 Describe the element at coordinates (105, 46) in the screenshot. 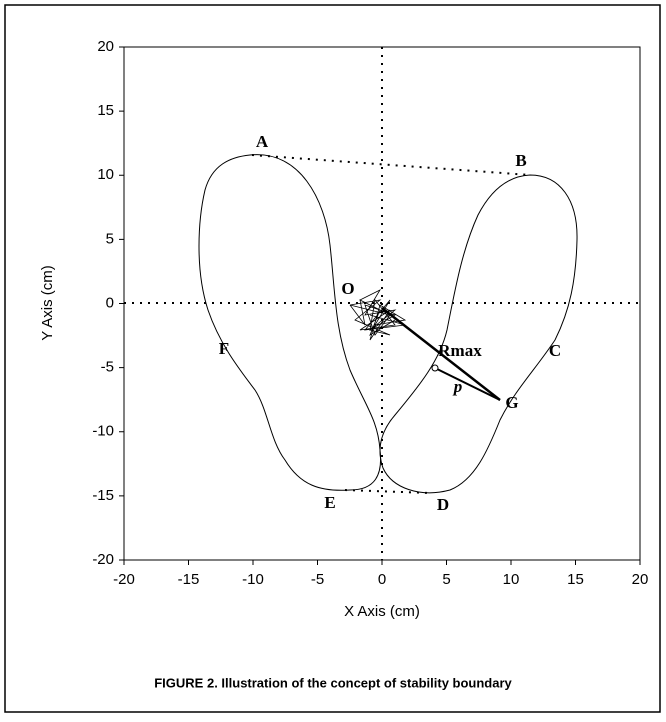

I see `y-tick-label: 20` at that location.